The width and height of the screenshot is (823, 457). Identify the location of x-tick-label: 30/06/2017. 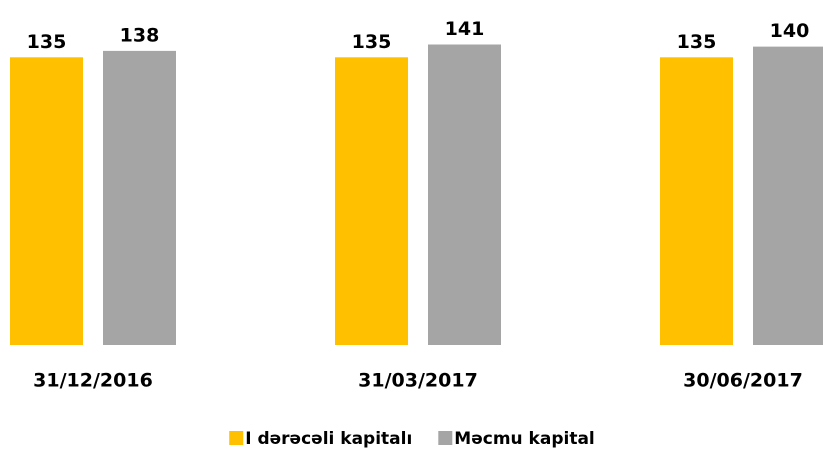
(743, 381).